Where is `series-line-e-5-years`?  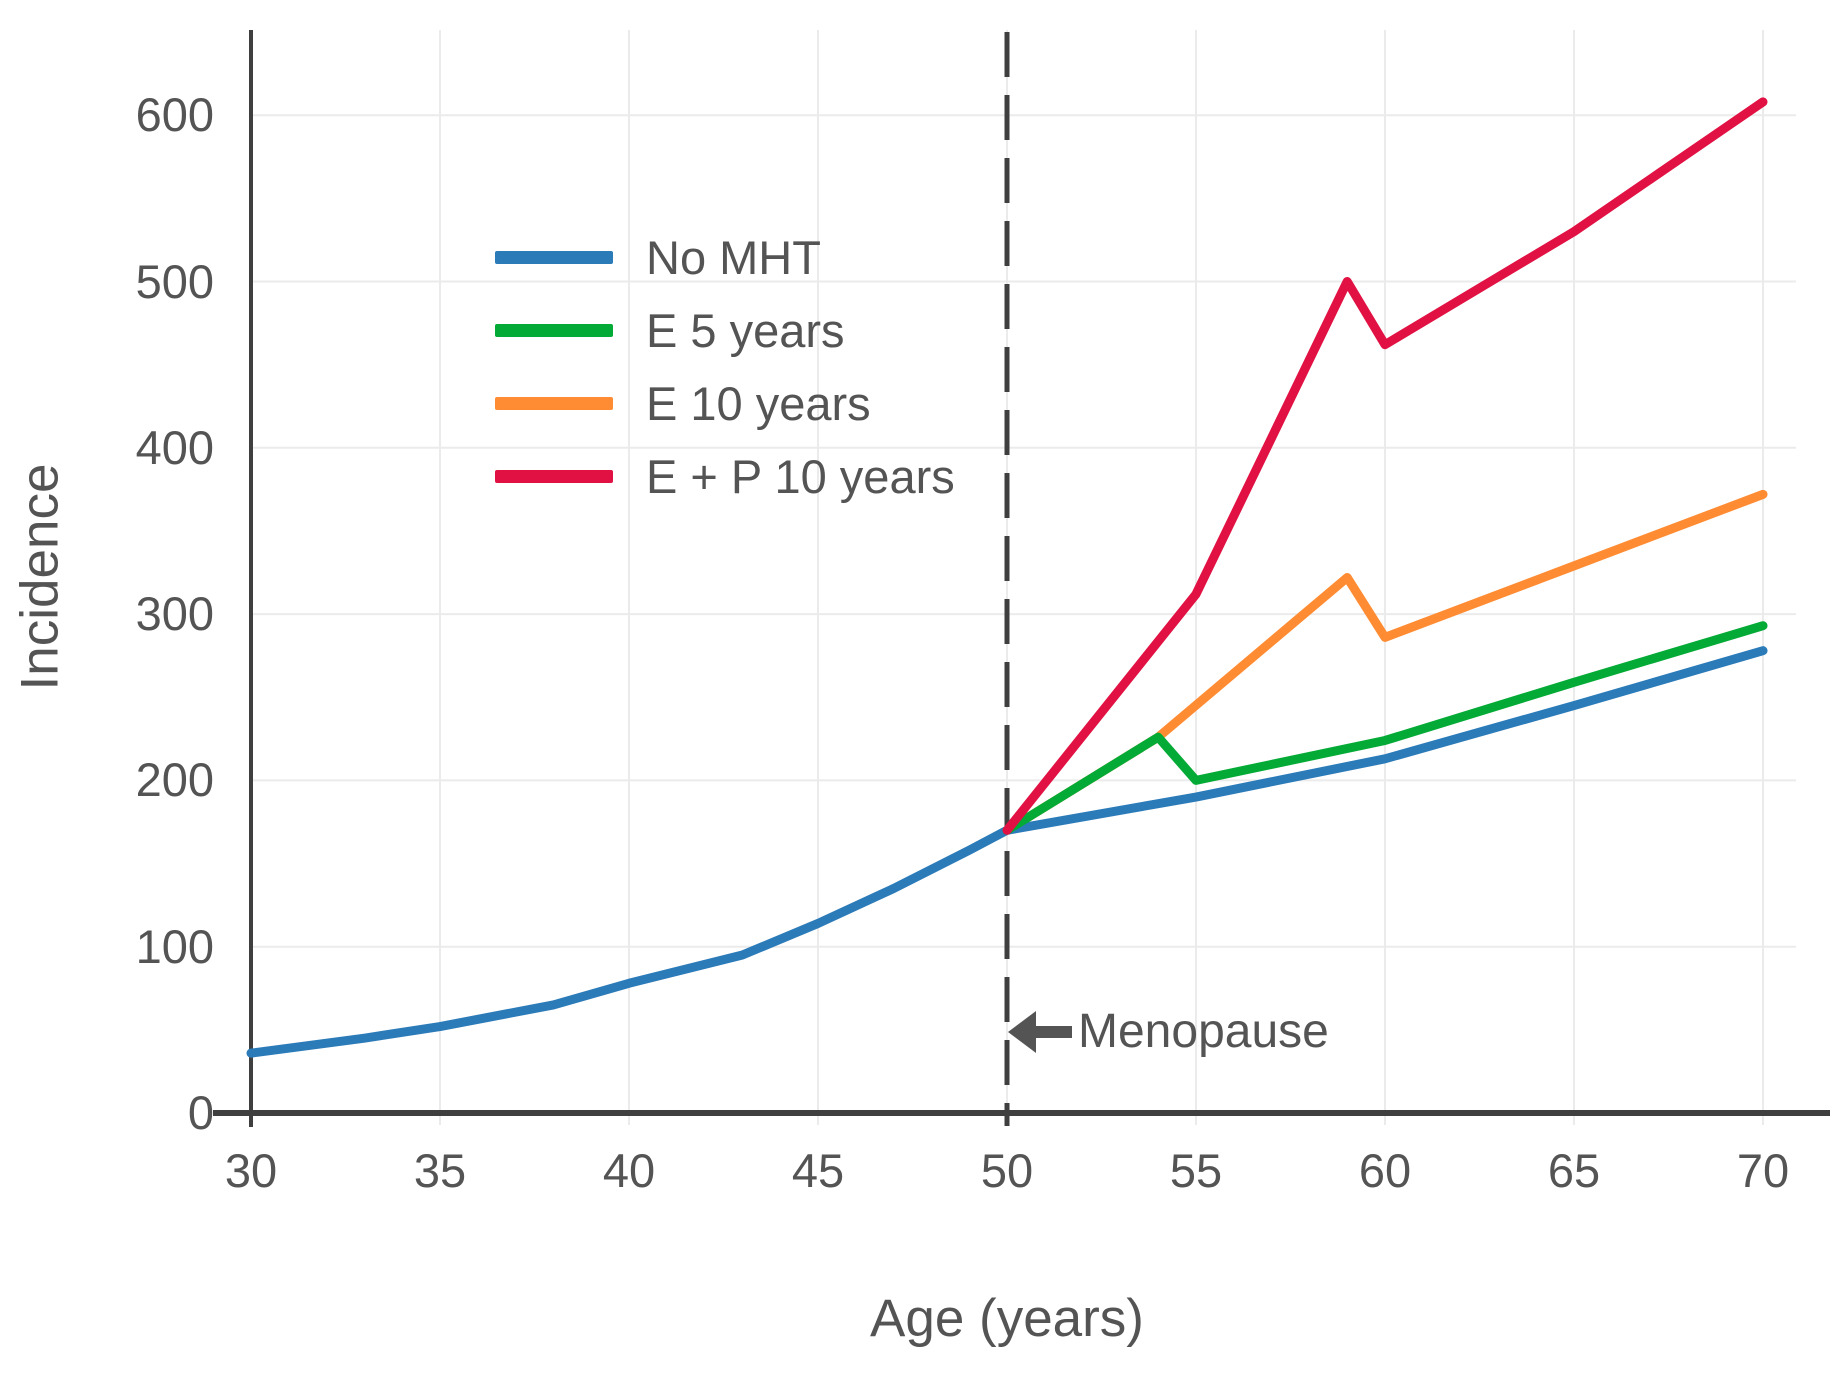
series-line-e-5-years is located at coordinates (1385, 728).